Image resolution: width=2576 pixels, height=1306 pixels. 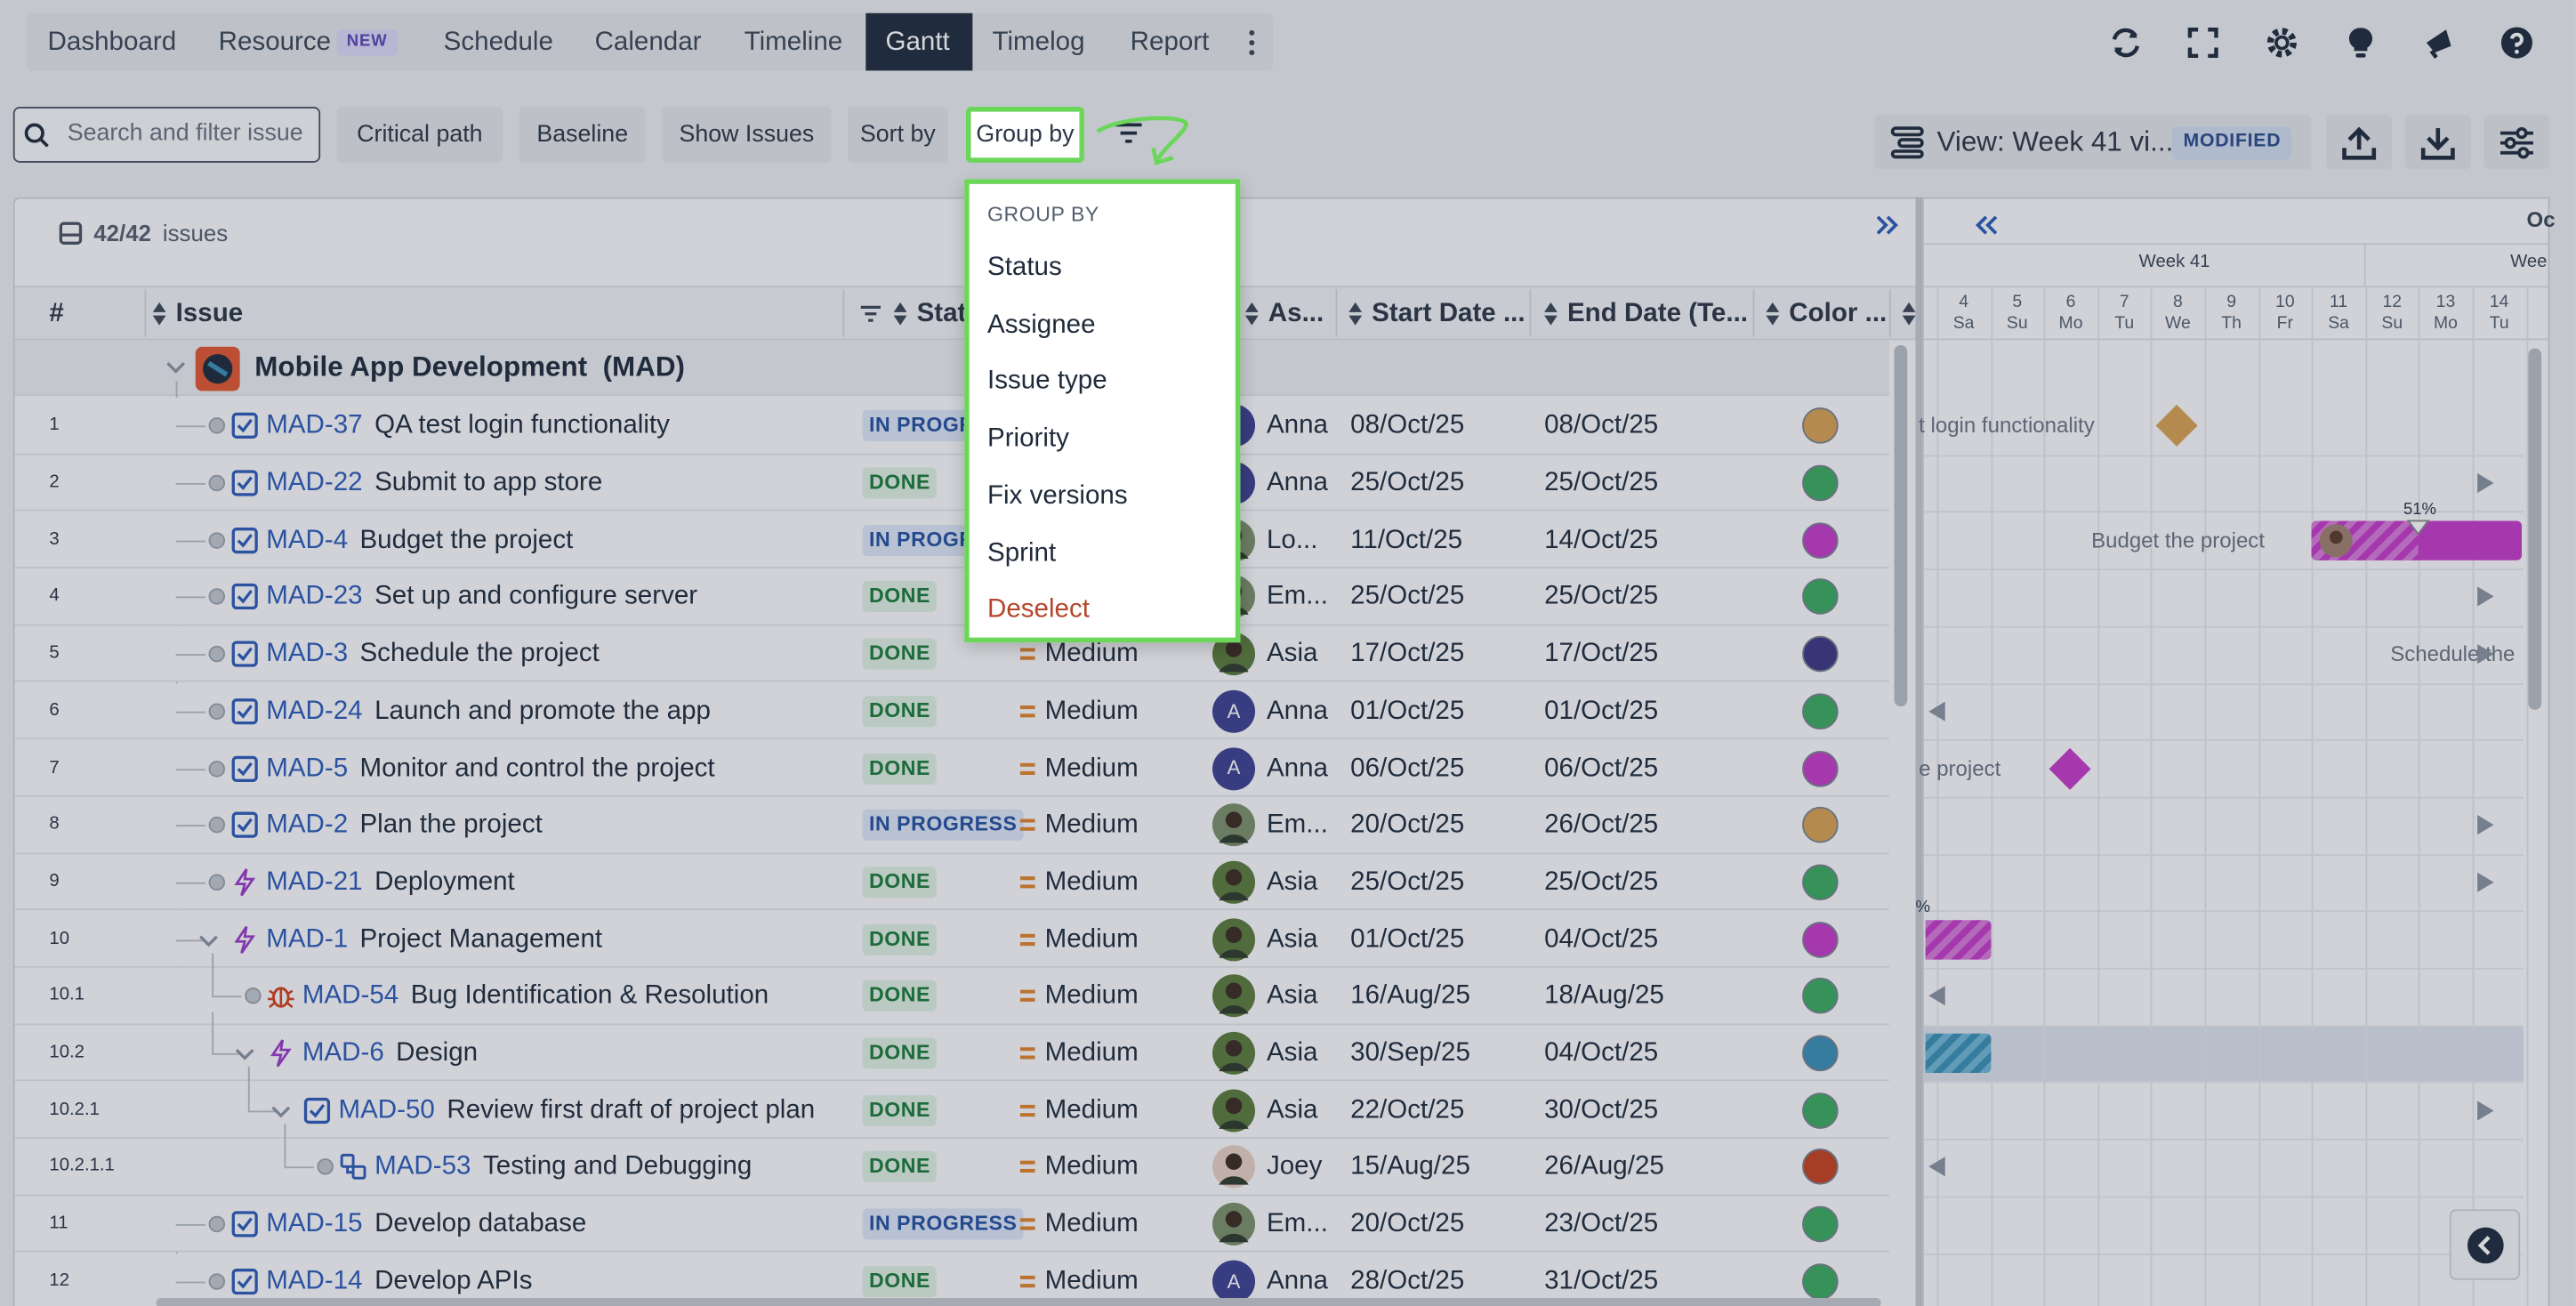 I want to click on issue-key: MAD-50, so click(x=386, y=1110).